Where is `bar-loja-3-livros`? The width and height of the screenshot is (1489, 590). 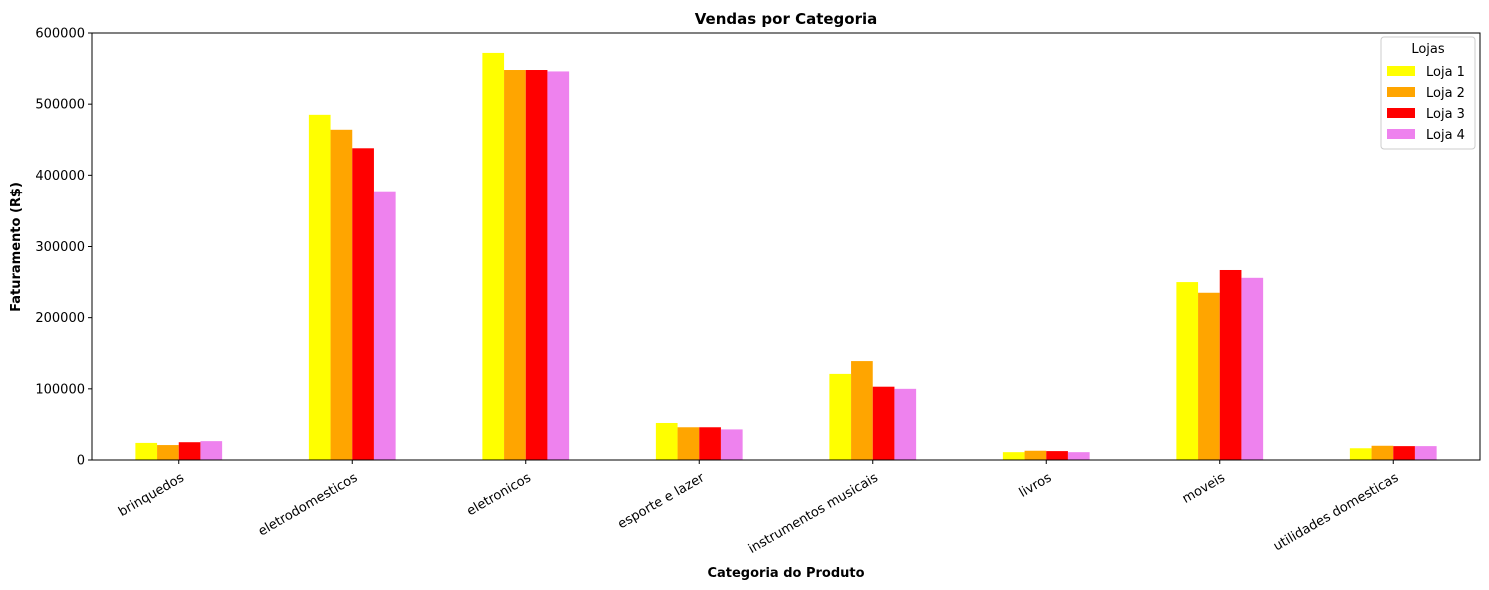
bar-loja-3-livros is located at coordinates (1057, 455).